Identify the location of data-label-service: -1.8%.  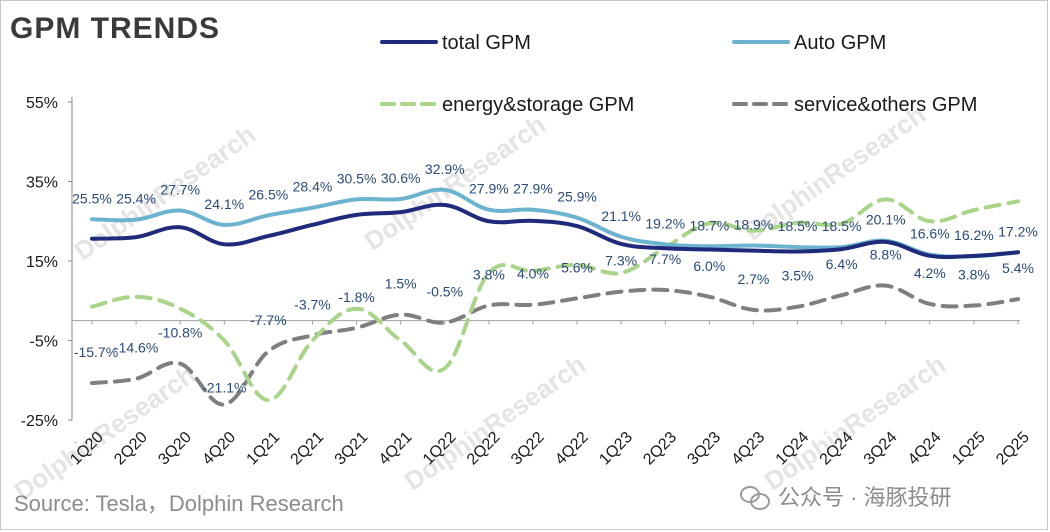
(356, 297).